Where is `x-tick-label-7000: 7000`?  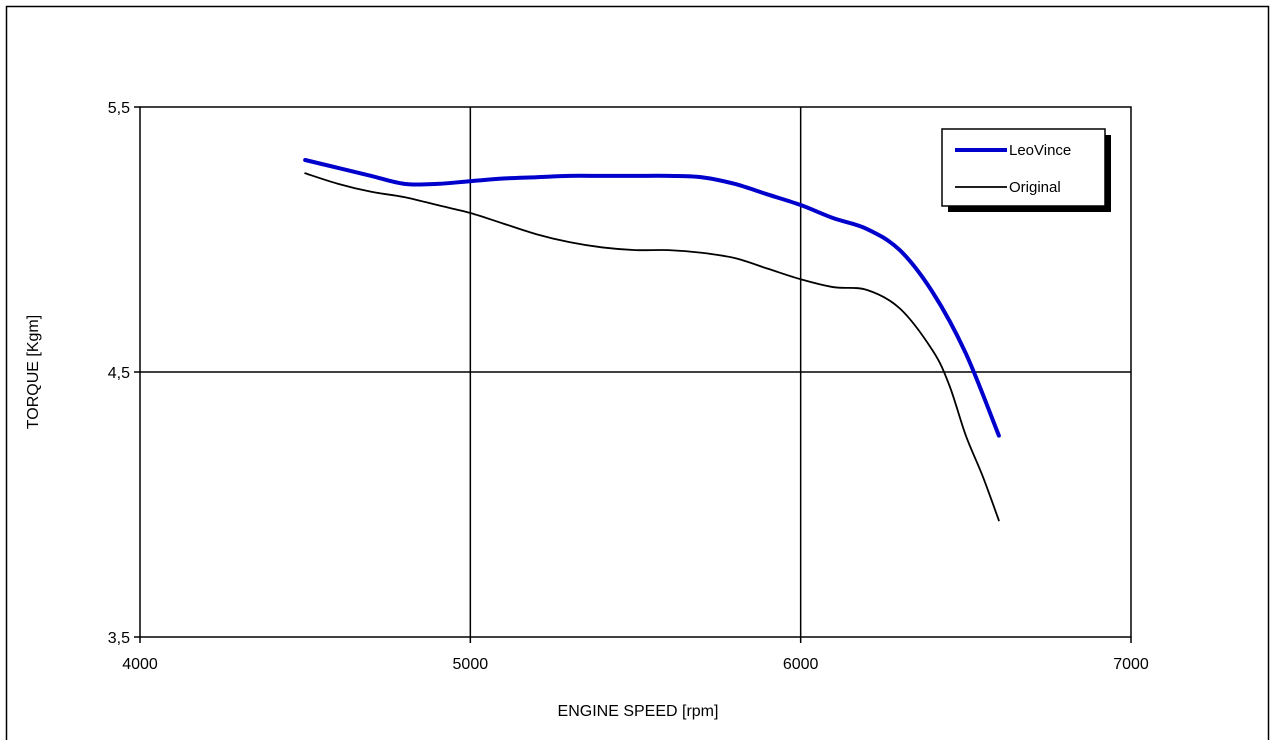
x-tick-label-7000: 7000 is located at coordinates (1131, 664).